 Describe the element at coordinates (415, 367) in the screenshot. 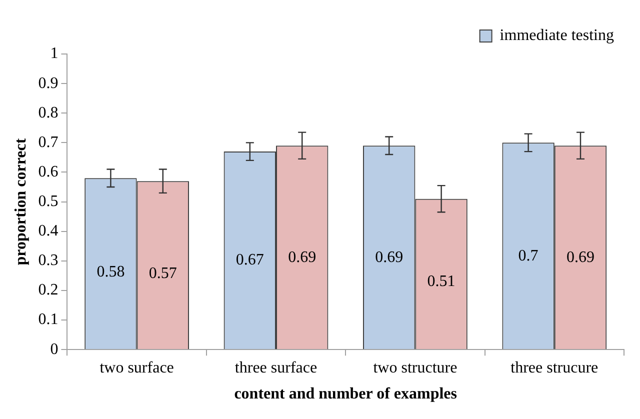

I see `x-tick-label: two structure` at that location.